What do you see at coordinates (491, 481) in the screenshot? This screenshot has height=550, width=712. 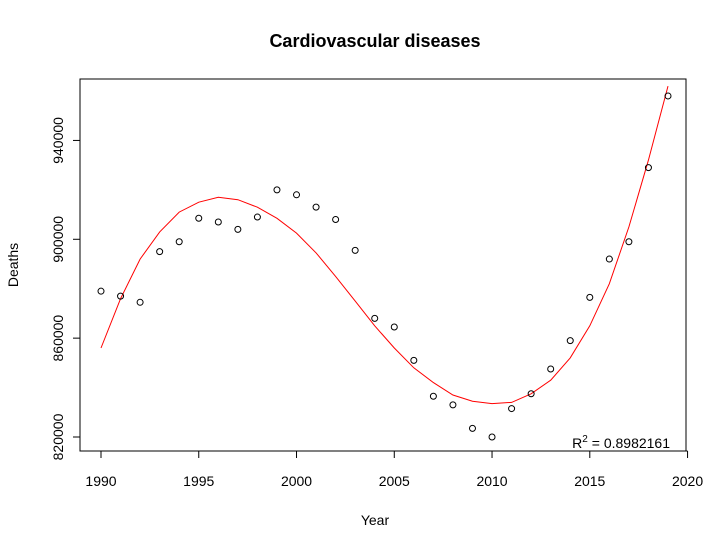 I see `x-tick-label: 2010` at bounding box center [491, 481].